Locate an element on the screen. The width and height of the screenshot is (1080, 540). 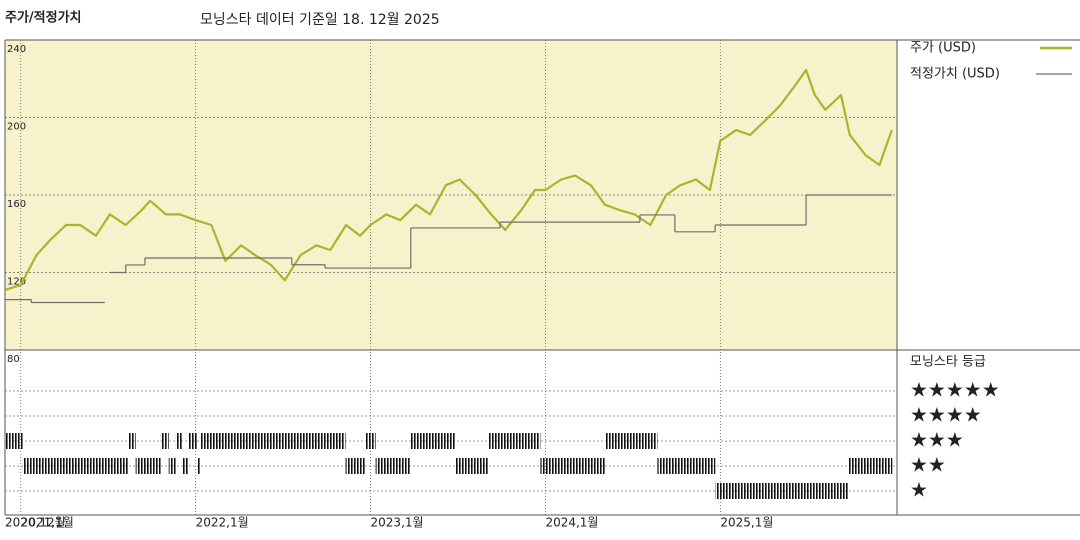
x-tick-label: 2022,1월 is located at coordinates (222, 523).